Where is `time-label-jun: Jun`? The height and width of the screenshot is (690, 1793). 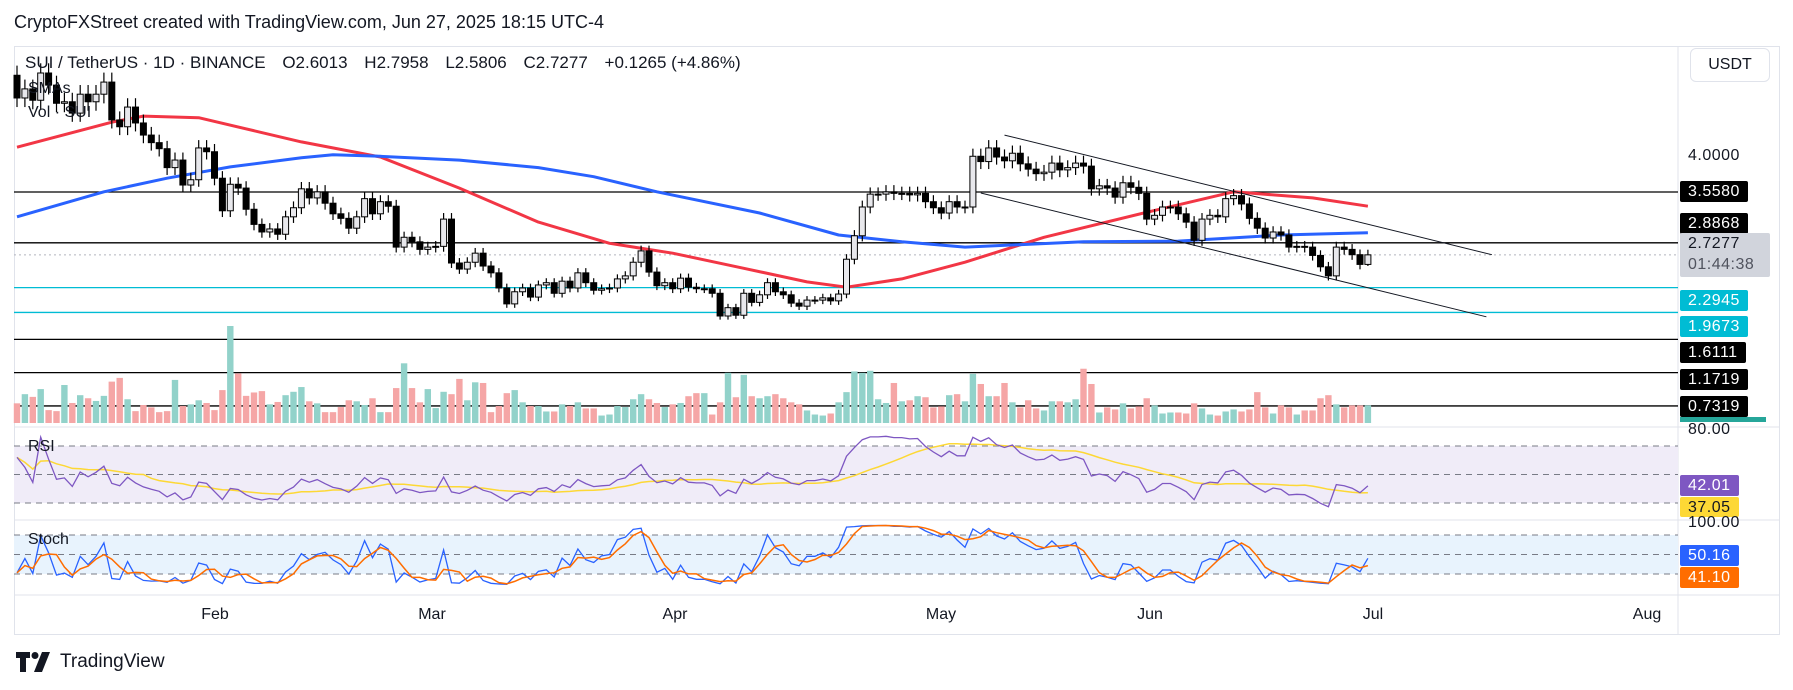
time-label-jun: Jun is located at coordinates (1150, 614).